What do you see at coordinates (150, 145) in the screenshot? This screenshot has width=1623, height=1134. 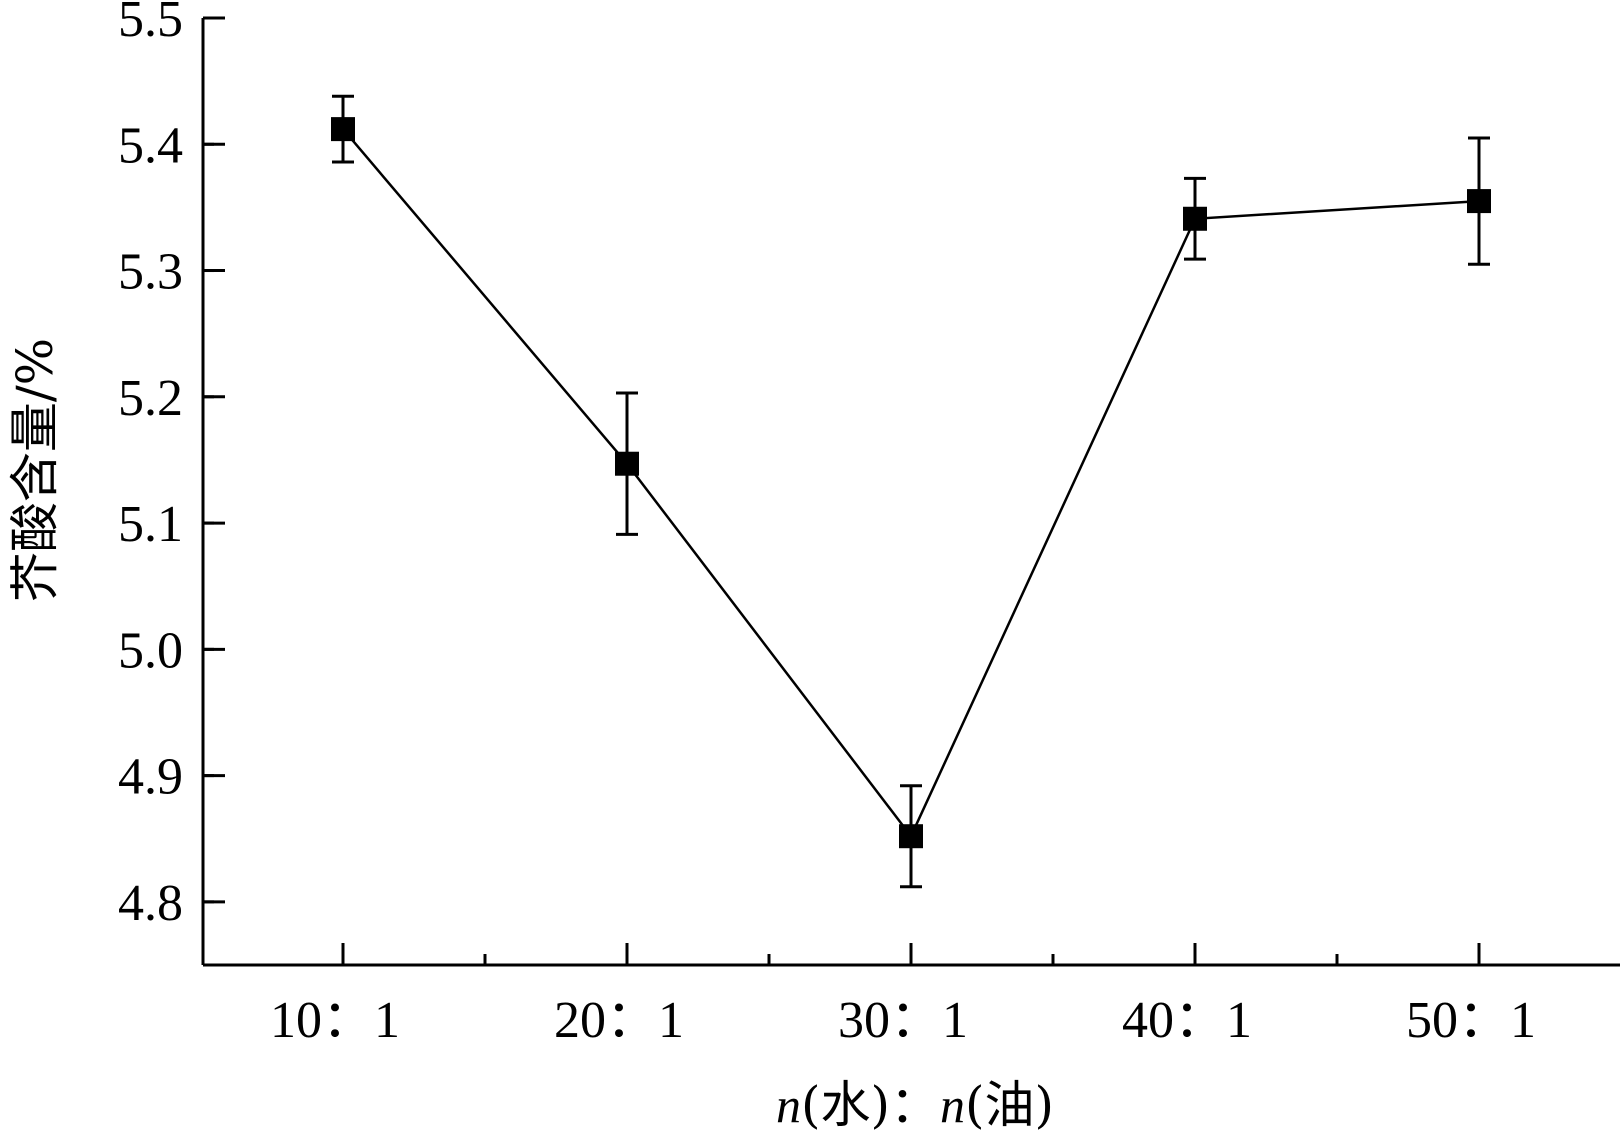 I see `y-tick-label: 5.4` at bounding box center [150, 145].